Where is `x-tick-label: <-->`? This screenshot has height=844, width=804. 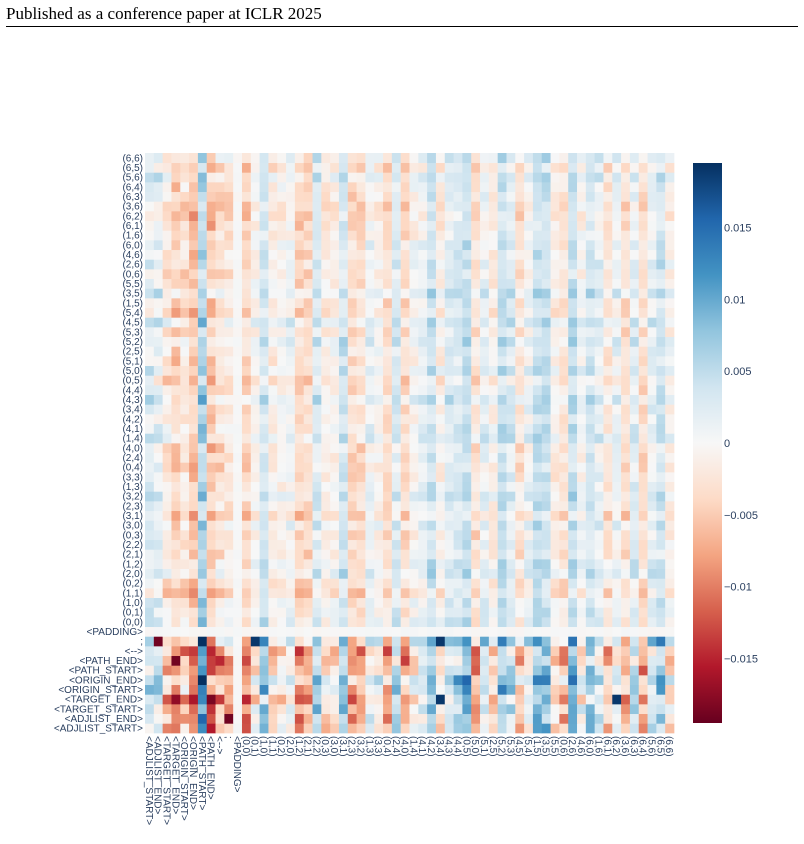 x-tick-label: <--> is located at coordinates (218, 745).